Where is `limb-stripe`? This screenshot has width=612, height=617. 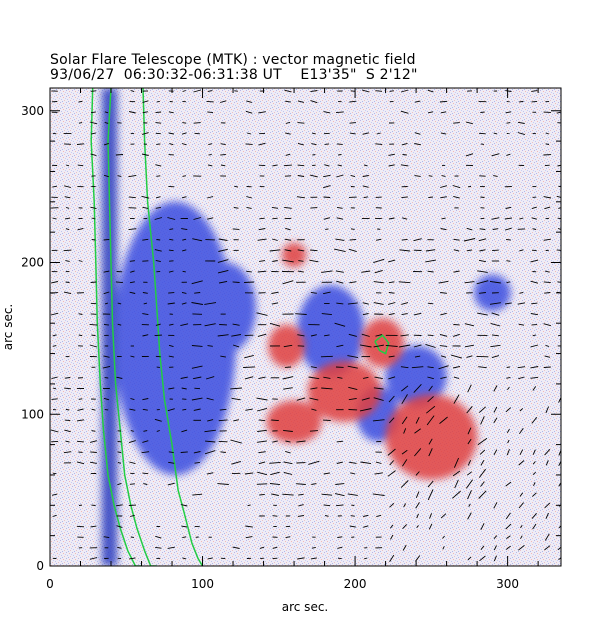 limb-stripe is located at coordinates (109, 327).